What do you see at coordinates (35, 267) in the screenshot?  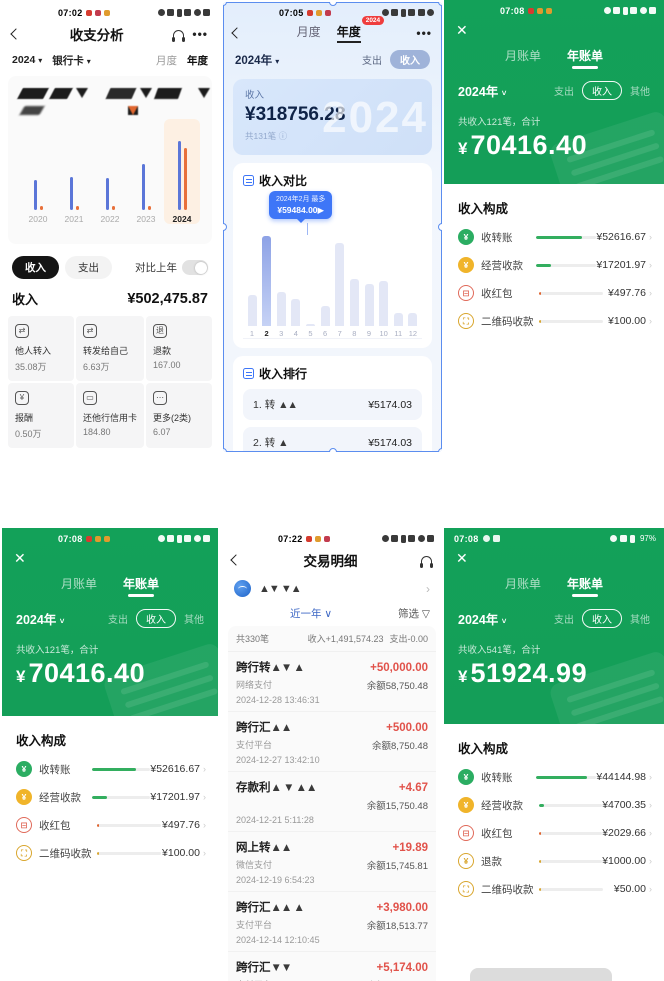 I see `income-segment-button: 收入` at bounding box center [35, 267].